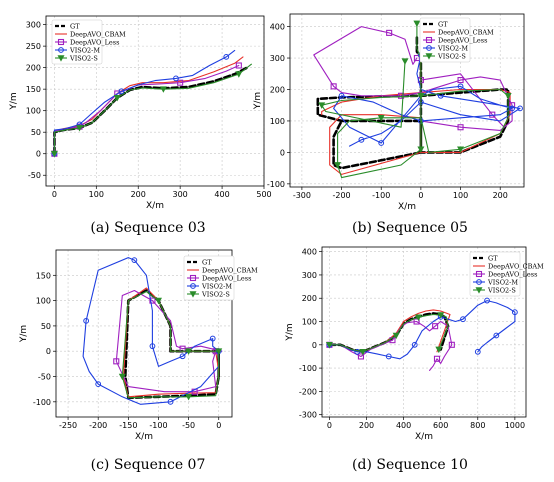  What do you see at coordinates (215, 294) in the screenshot?
I see `legend-label-viso2-s: VISO2-S` at bounding box center [215, 294].